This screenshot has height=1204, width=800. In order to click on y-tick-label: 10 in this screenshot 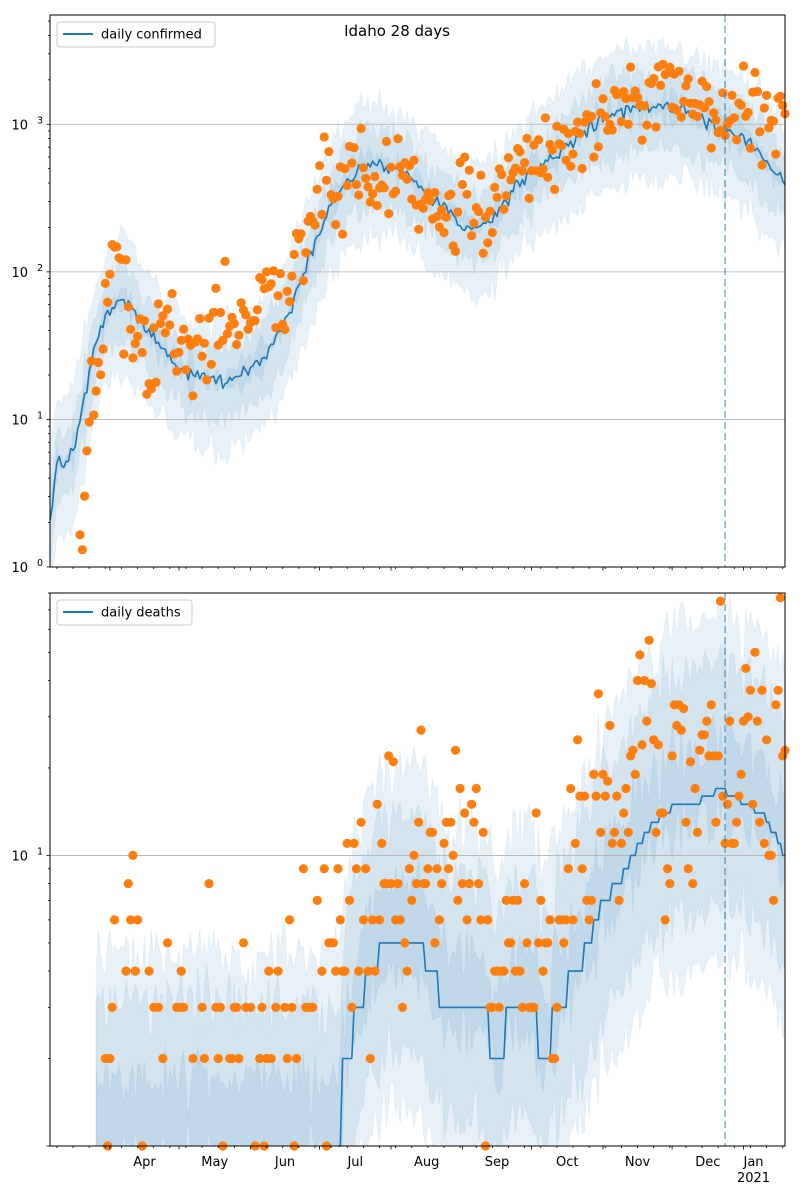, I will do `click(19, 125)`.